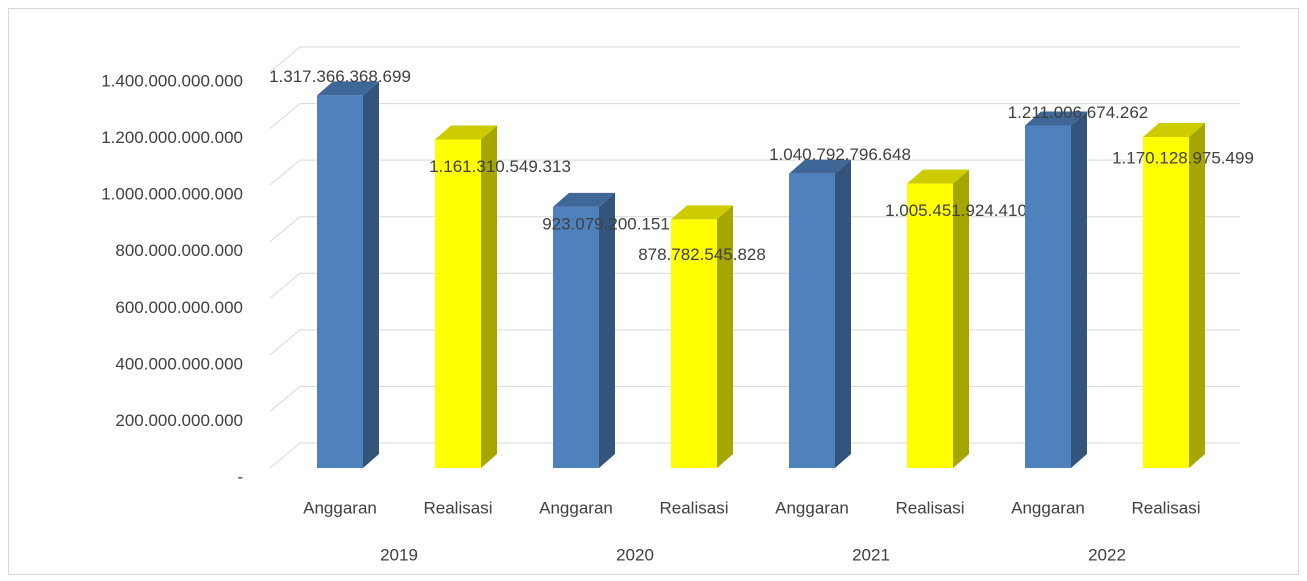  What do you see at coordinates (1107, 554) in the screenshot?
I see `group-label: 2022` at bounding box center [1107, 554].